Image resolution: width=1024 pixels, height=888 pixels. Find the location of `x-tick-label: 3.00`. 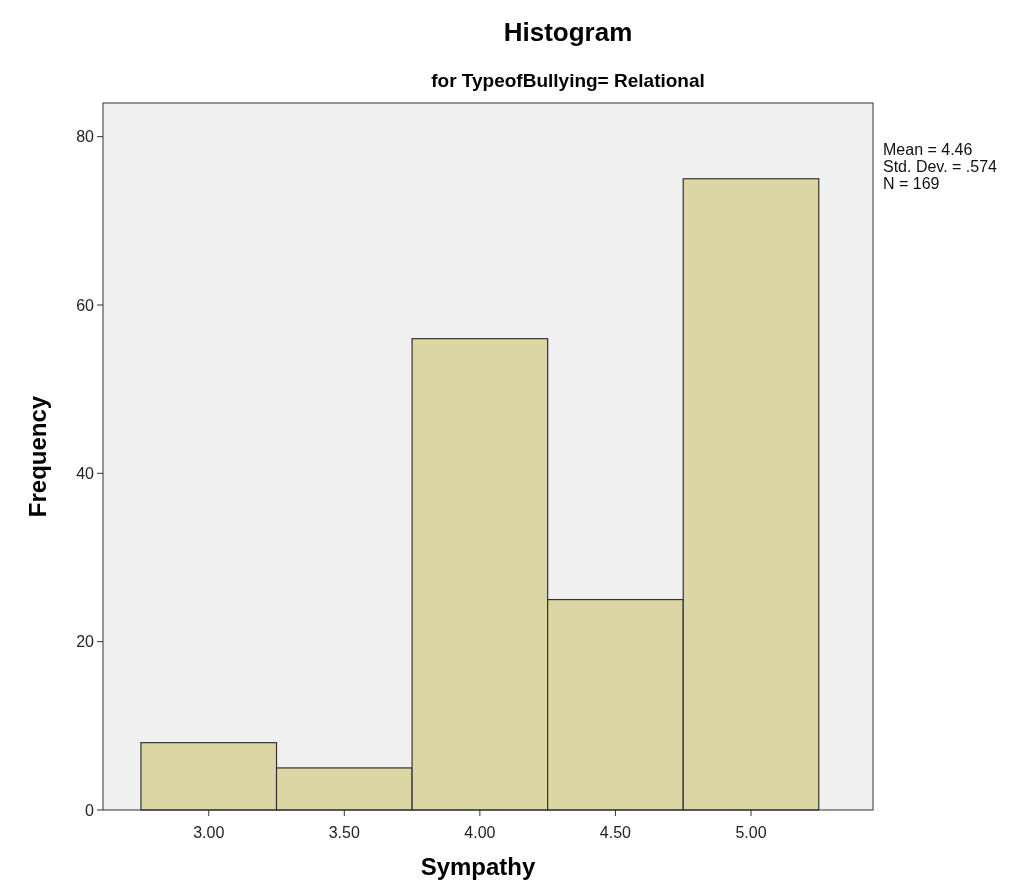

x-tick-label: 3.00 is located at coordinates (209, 832).